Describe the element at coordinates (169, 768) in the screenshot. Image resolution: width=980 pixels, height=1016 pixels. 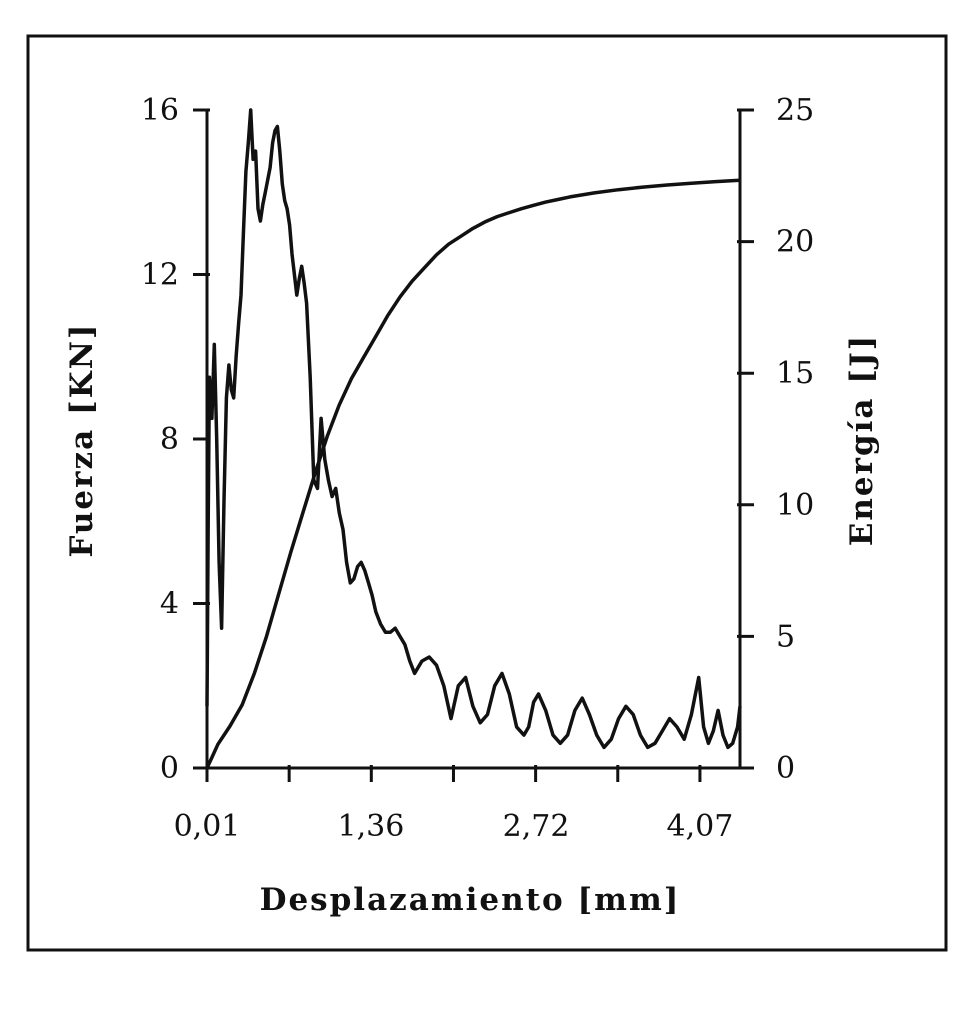
I see `y-tick-label: 0` at that location.